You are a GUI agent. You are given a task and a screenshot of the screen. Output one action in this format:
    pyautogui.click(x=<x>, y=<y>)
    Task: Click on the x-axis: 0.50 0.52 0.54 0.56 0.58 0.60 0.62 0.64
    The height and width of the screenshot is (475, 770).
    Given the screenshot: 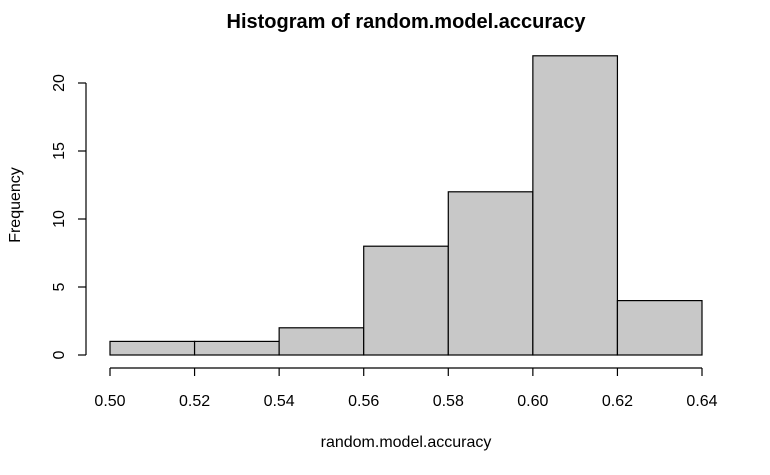 What is the action you would take?
    pyautogui.click(x=406, y=388)
    